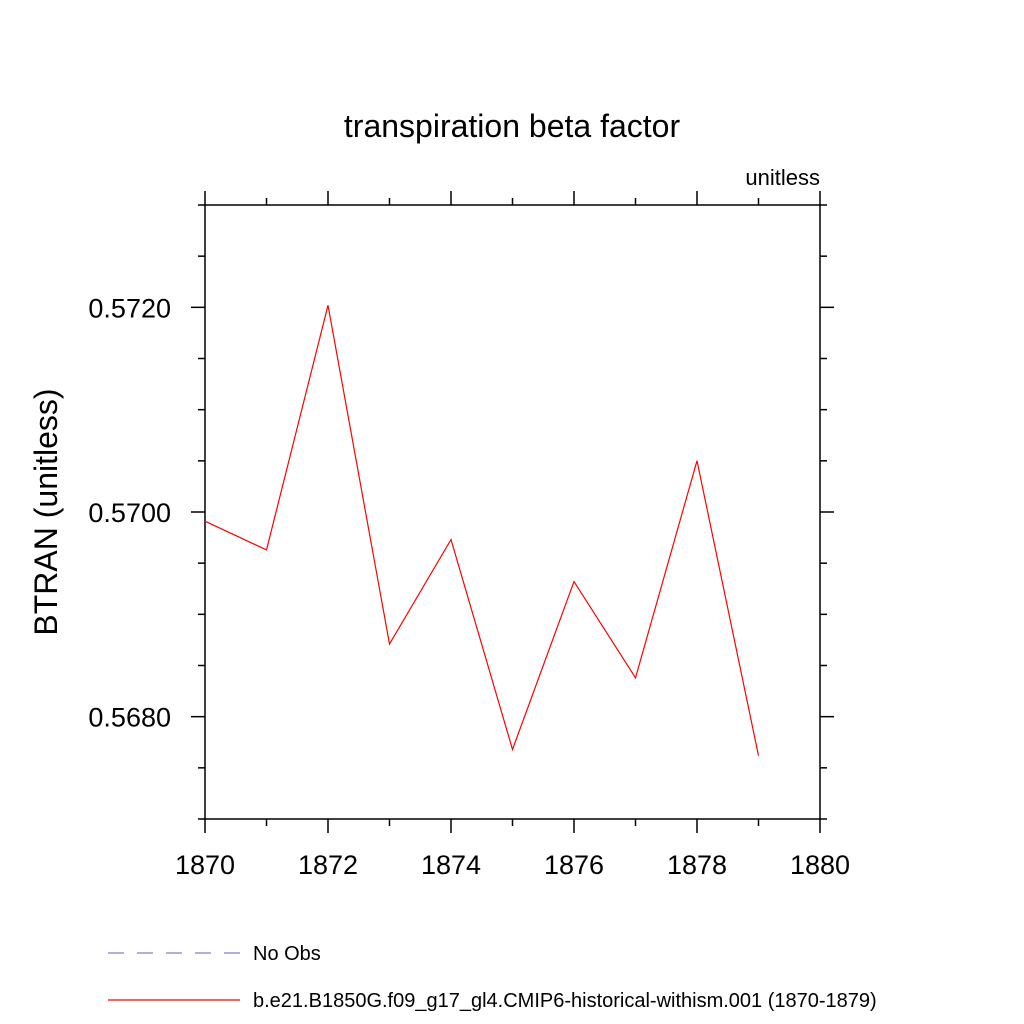 The width and height of the screenshot is (1024, 1024). Describe the element at coordinates (129, 308) in the screenshot. I see `y-tick-label: 0.5720` at that location.